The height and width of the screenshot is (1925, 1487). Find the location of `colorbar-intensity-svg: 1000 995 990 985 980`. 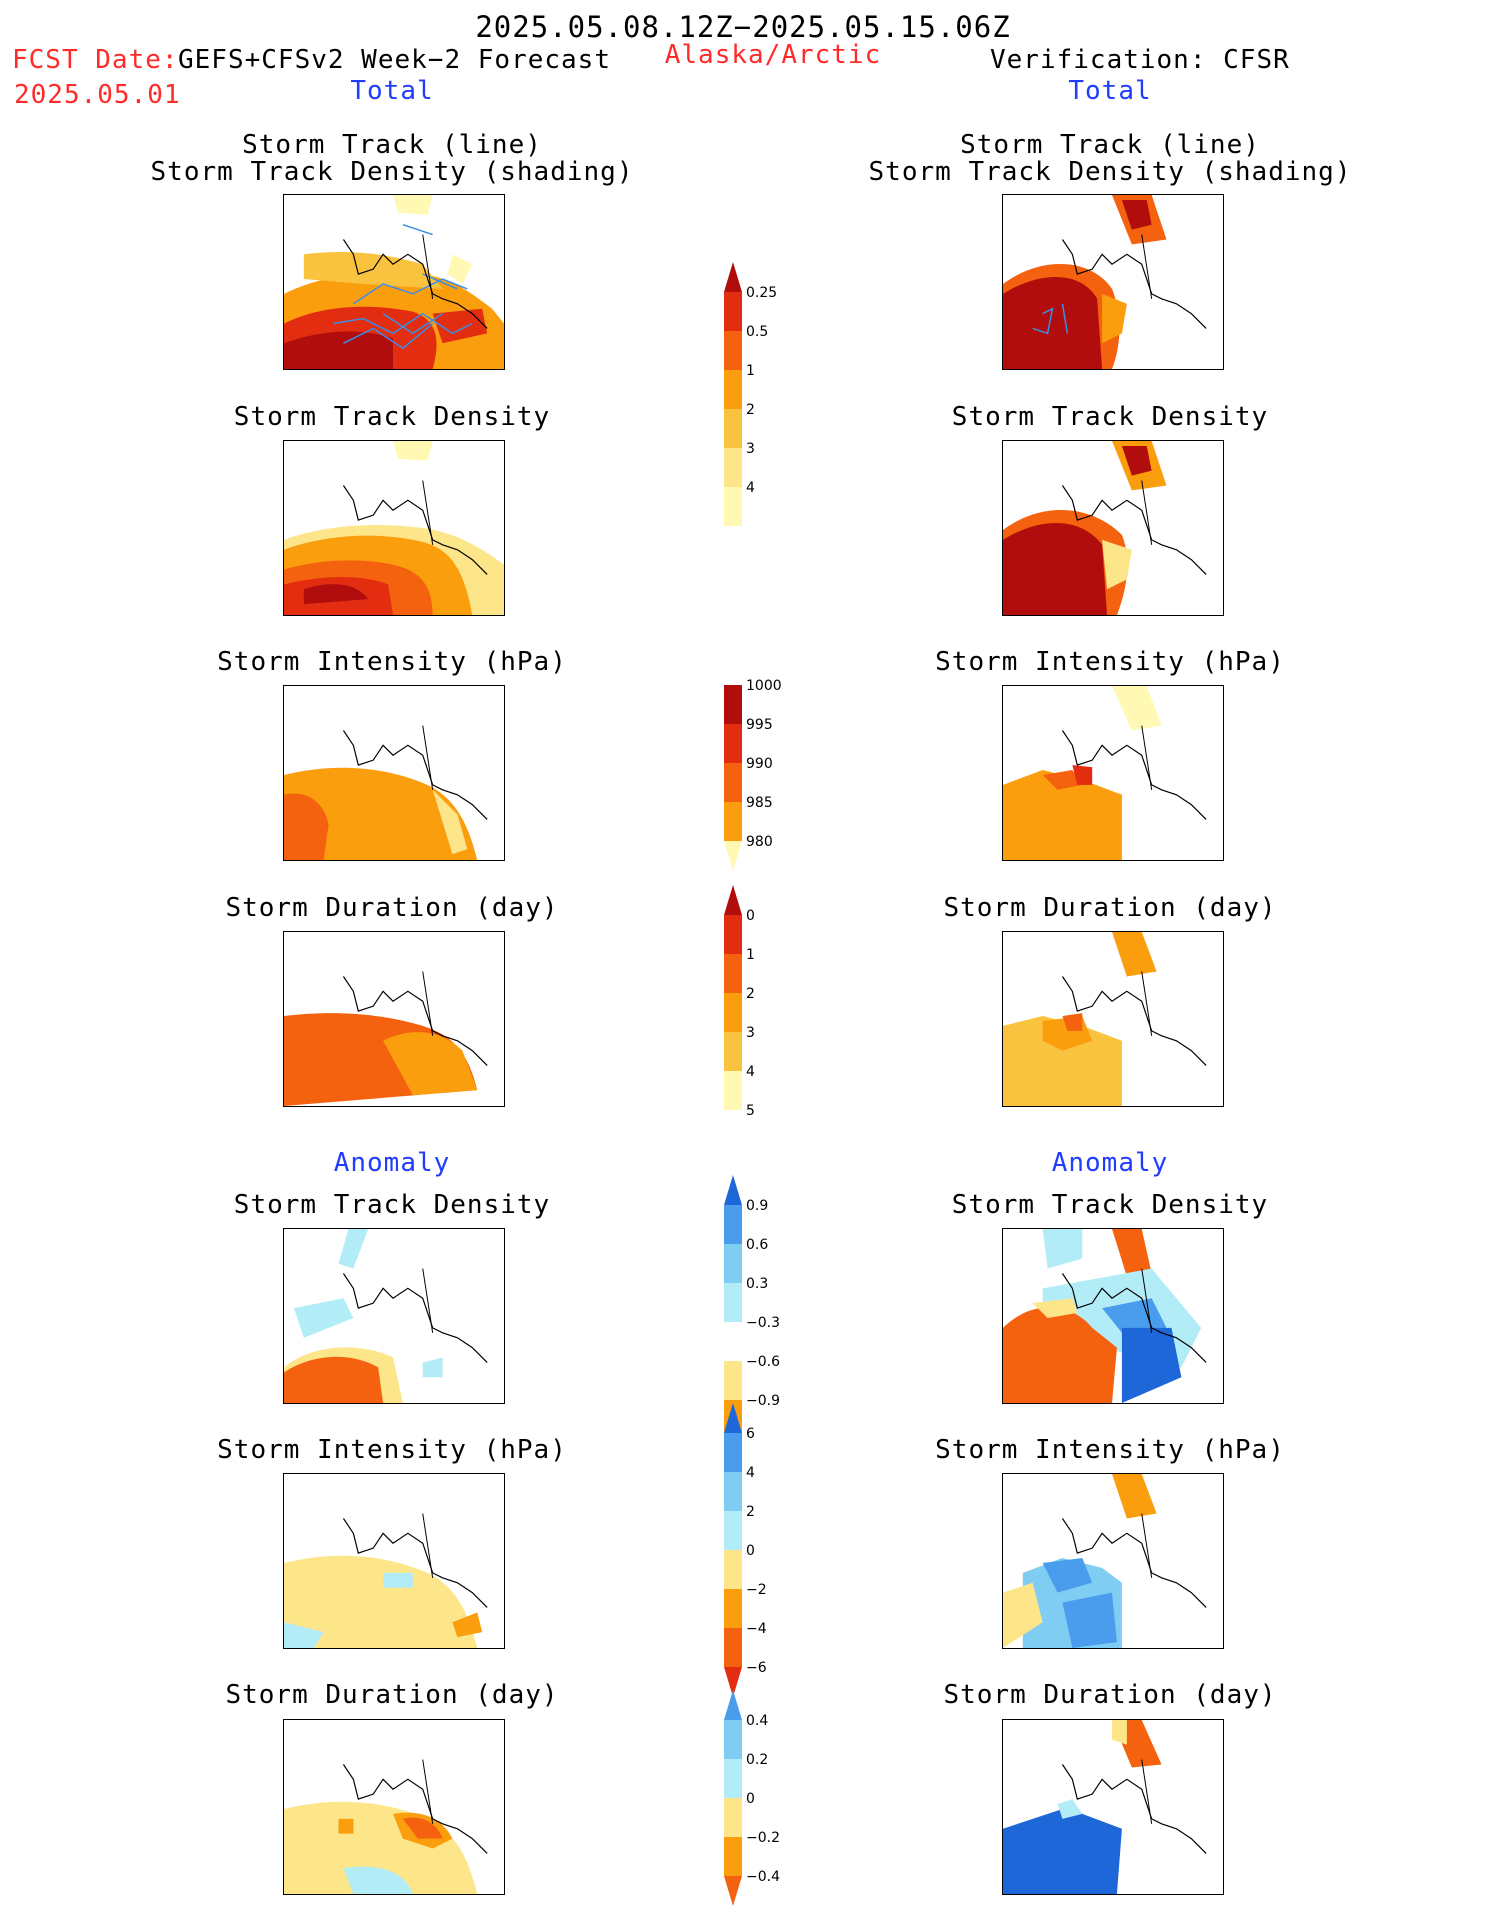

colorbar-intensity-svg: 1000 995 990 985 980 is located at coordinates (753, 774).